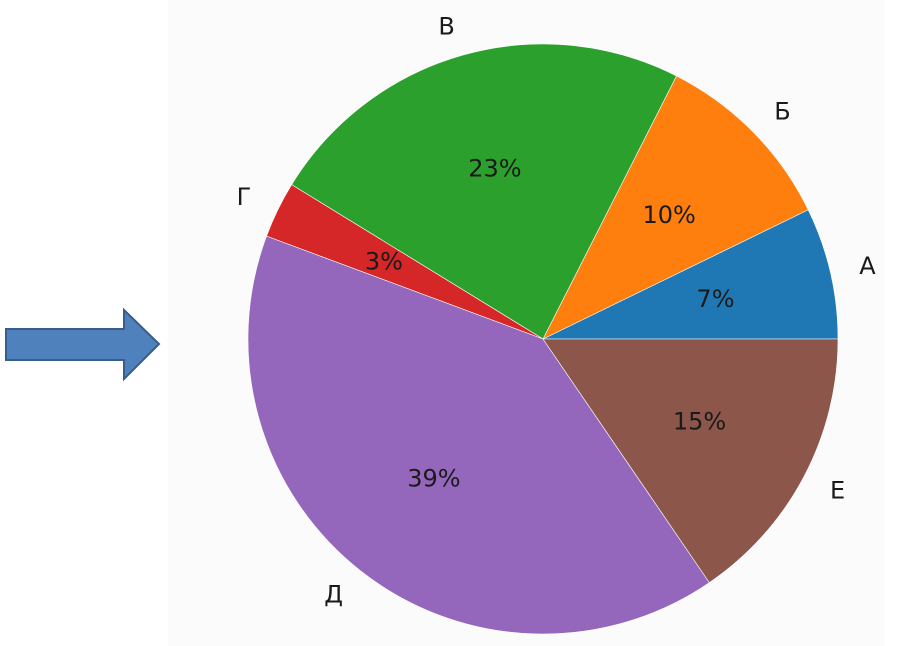 Image resolution: width=898 pixels, height=646 pixels. I want to click on slice-percent-label-2: 23%, so click(494, 169).